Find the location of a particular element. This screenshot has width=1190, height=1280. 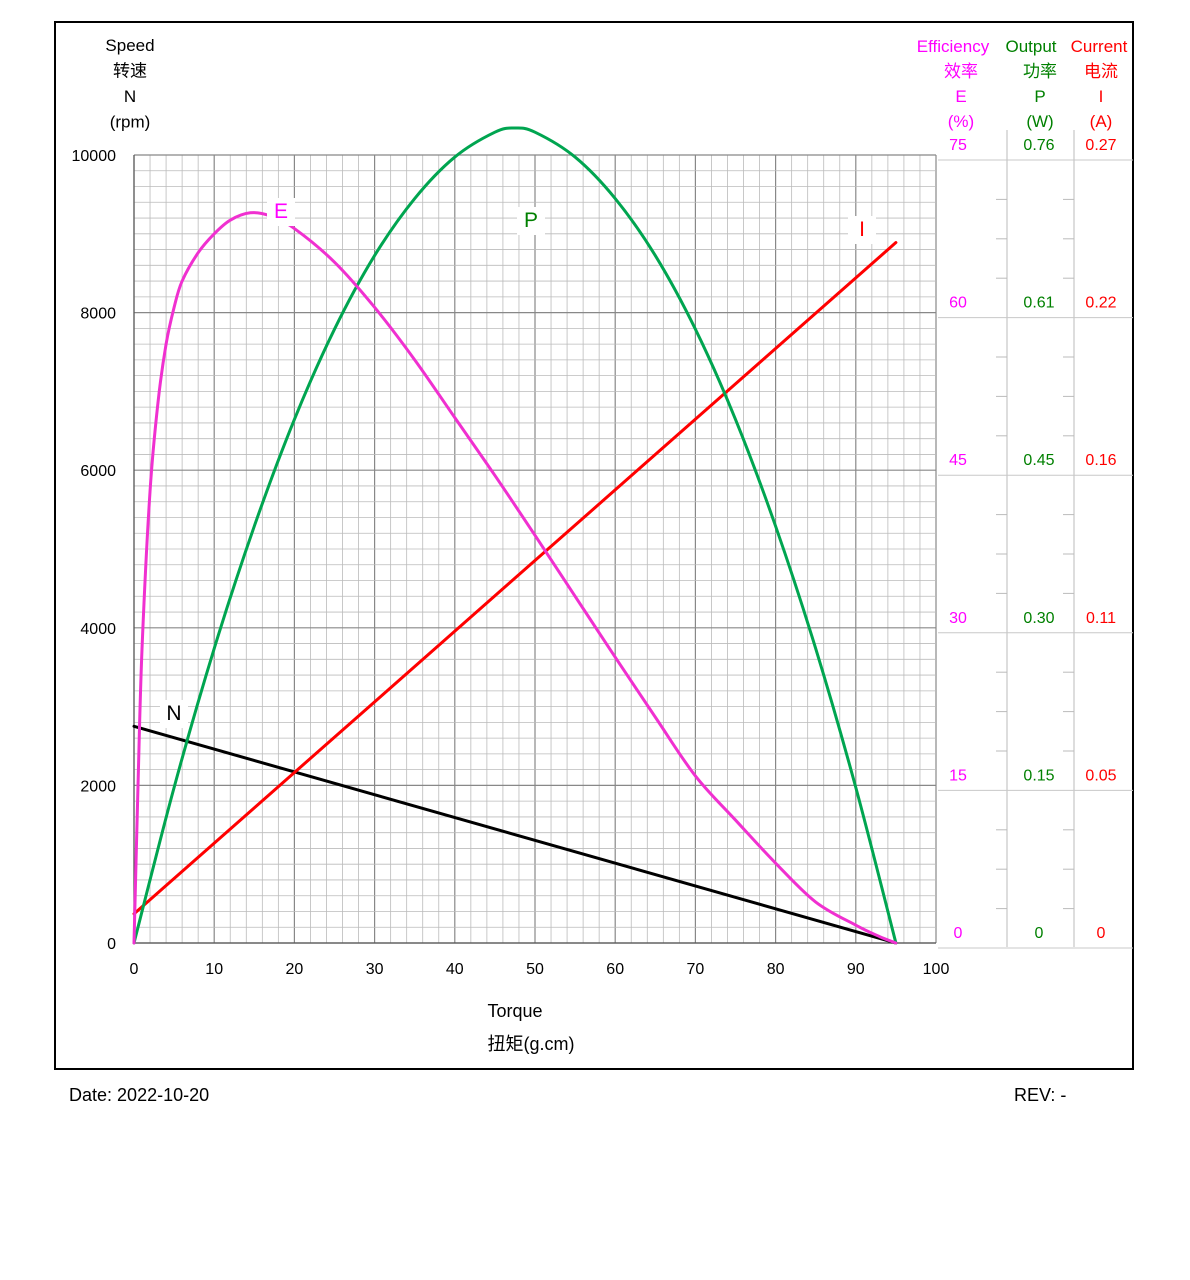

current-tick-label: 0.05 is located at coordinates (1100, 775).